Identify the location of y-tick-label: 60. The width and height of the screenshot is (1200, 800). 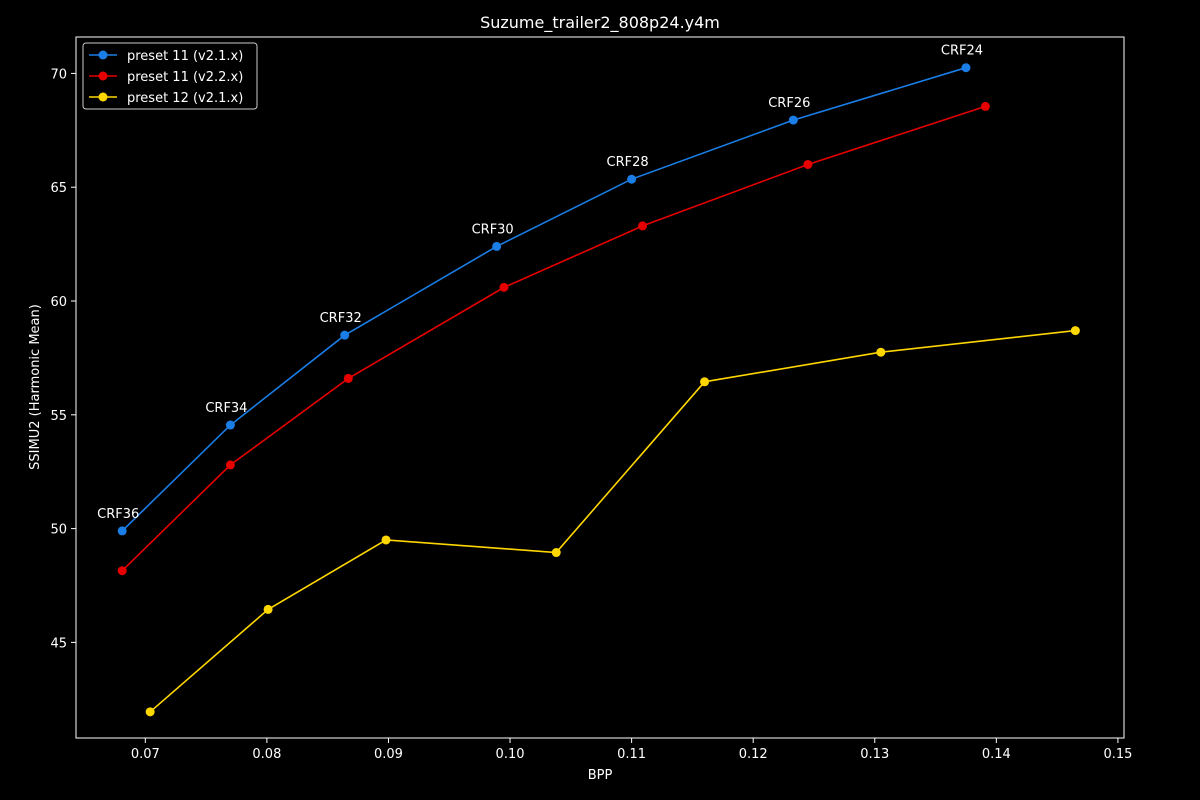
(58, 302).